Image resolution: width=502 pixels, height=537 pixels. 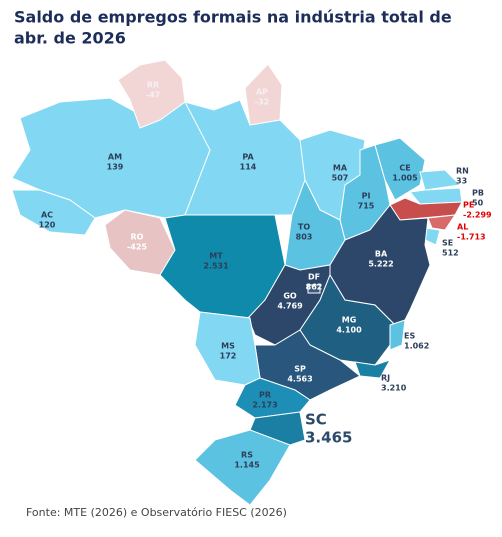 I want to click on state-value: 1.005, so click(x=405, y=178).